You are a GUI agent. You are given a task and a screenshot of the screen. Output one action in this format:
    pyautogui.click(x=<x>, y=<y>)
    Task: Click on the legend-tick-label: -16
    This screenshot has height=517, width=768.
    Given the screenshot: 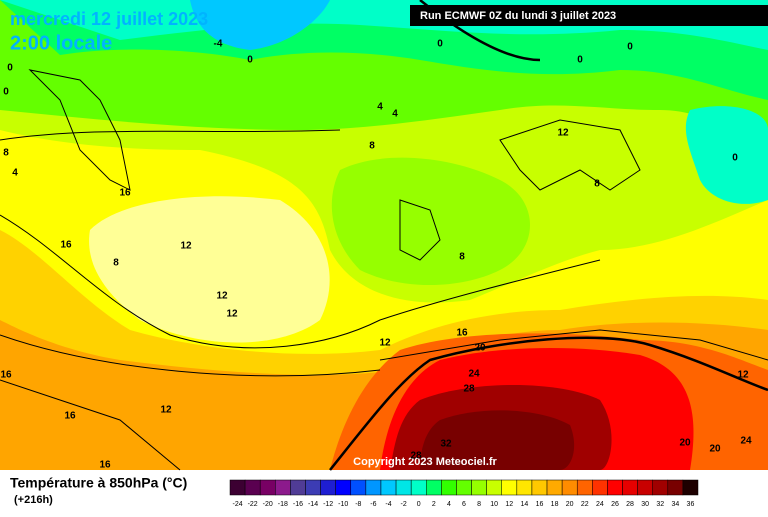 What is the action you would take?
    pyautogui.click(x=298, y=504)
    